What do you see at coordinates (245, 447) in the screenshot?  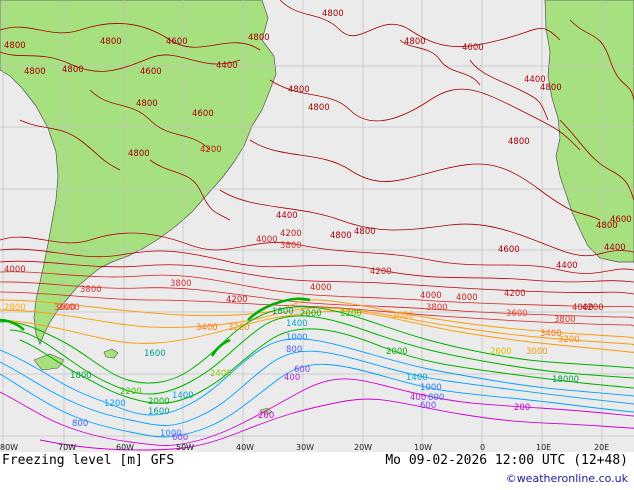 I see `longitude-label: 40W` at bounding box center [245, 447].